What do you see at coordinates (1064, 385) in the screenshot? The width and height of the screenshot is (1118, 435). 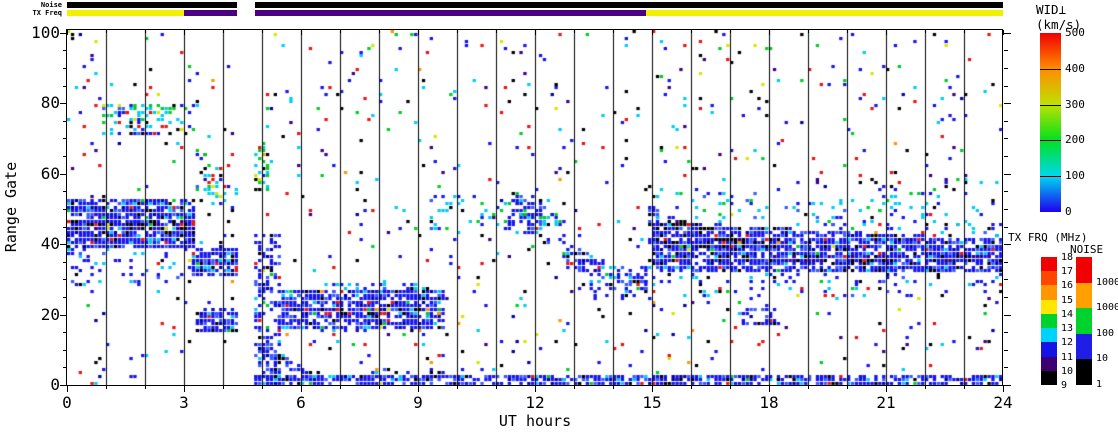 I see `txfrq-colorbar-tick-label: 9` at bounding box center [1064, 385].